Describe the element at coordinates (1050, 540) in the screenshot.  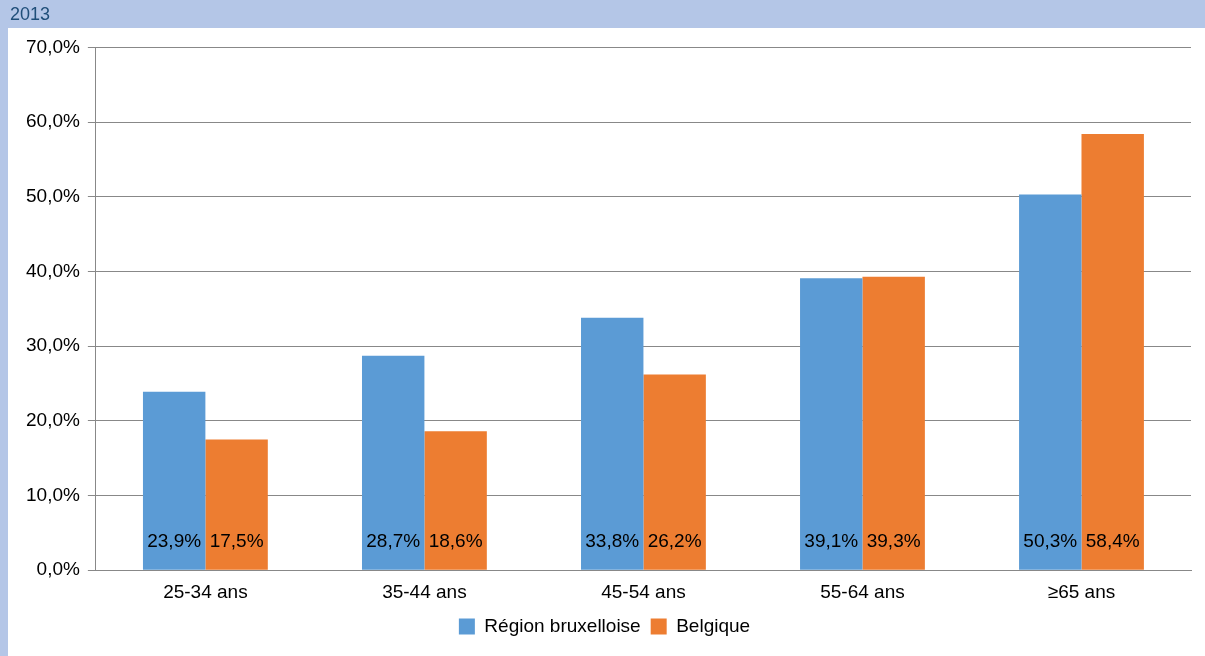
I see `data-label: 50,3%` at that location.